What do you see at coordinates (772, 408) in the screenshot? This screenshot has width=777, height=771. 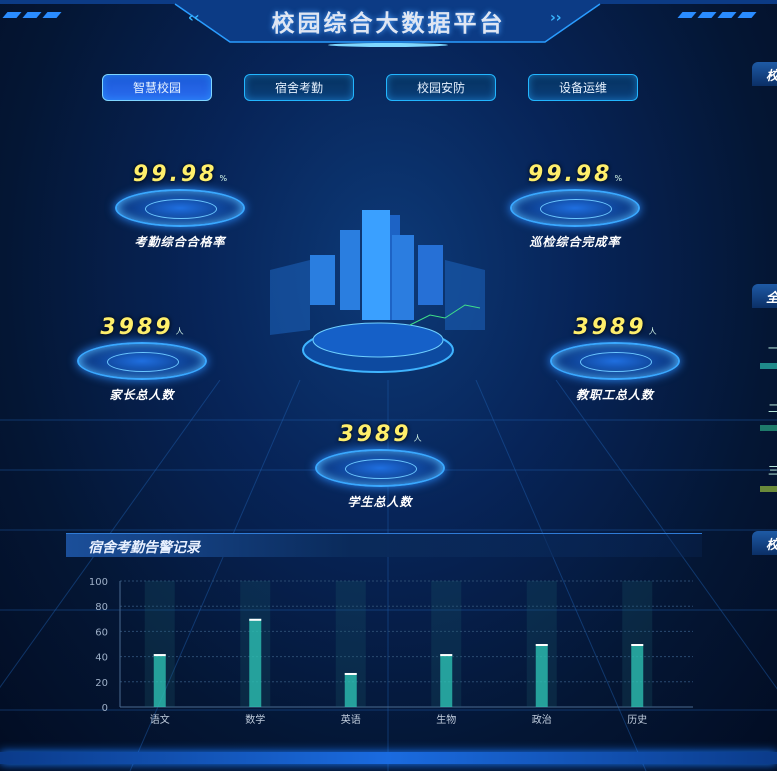 I see `rank-label: 二` at bounding box center [772, 408].